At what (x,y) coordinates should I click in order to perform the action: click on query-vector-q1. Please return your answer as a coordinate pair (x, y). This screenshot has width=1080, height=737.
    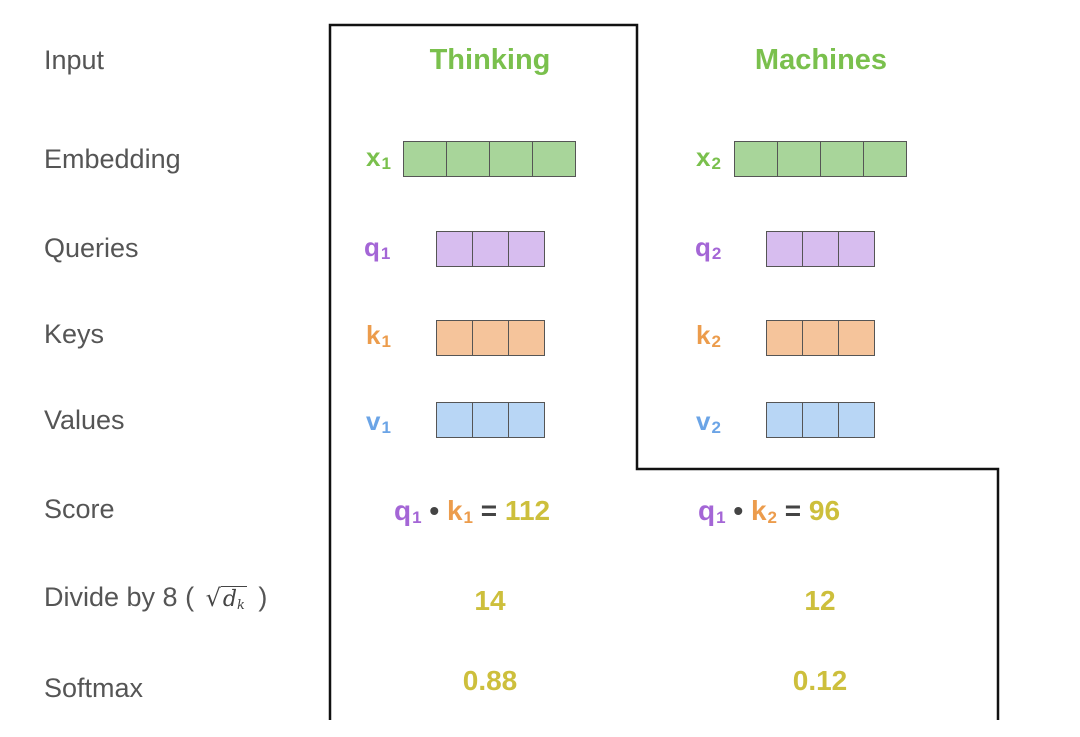
    Looking at the image, I should click on (490, 249).